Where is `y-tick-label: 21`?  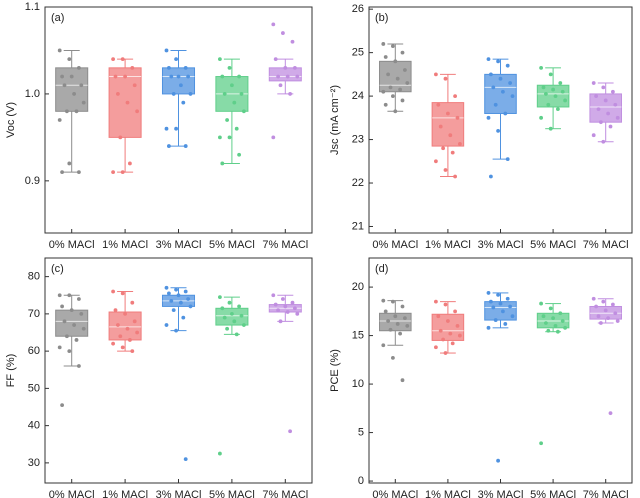
y-tick-label: 21 is located at coordinates (358, 226).